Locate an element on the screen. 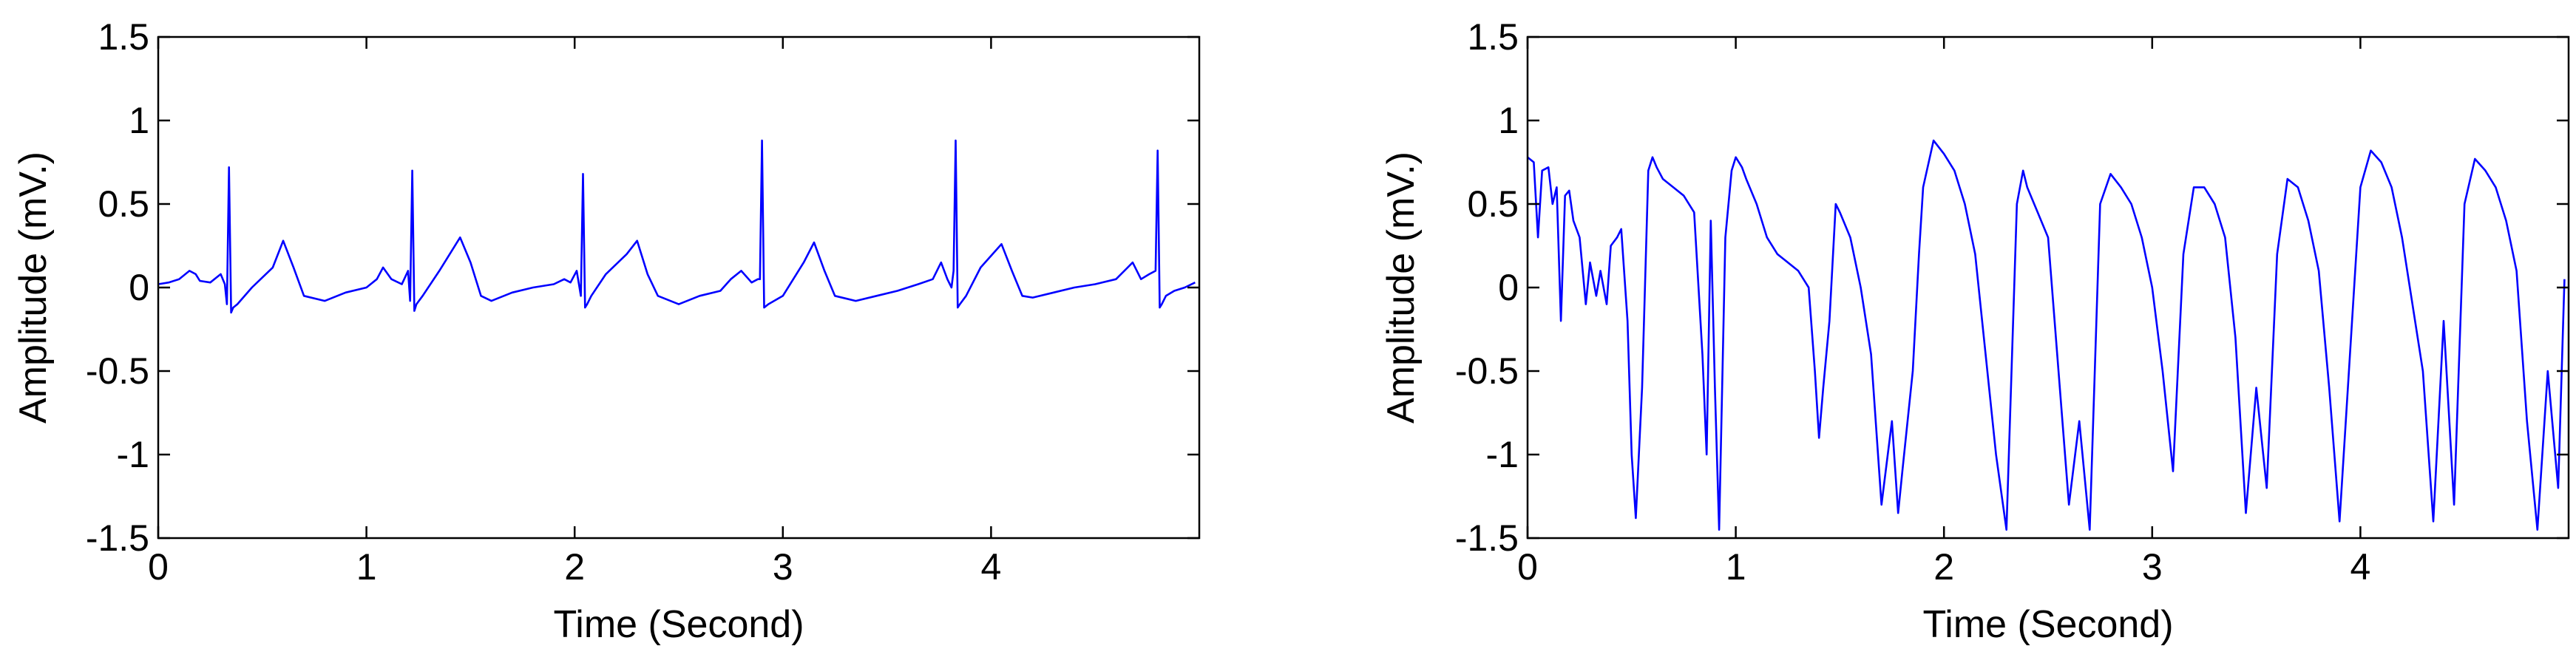 This screenshot has width=2576, height=663. left-x-tick-label: 3 is located at coordinates (783, 567).